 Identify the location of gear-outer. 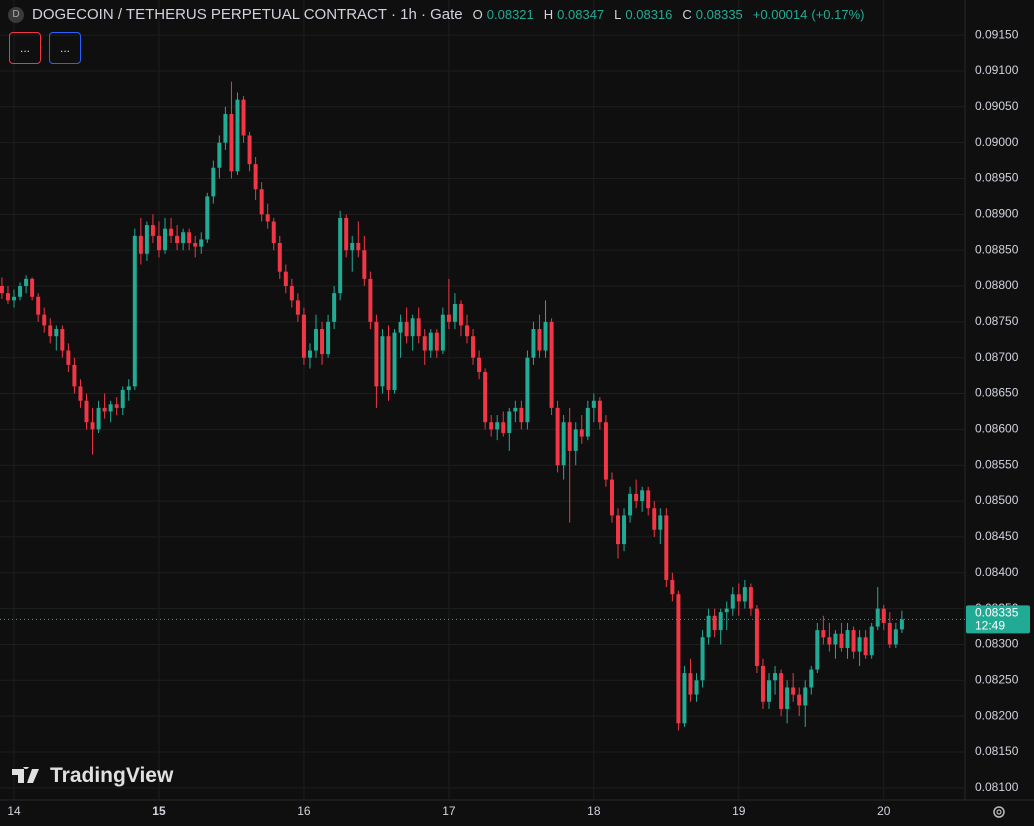
(999, 812).